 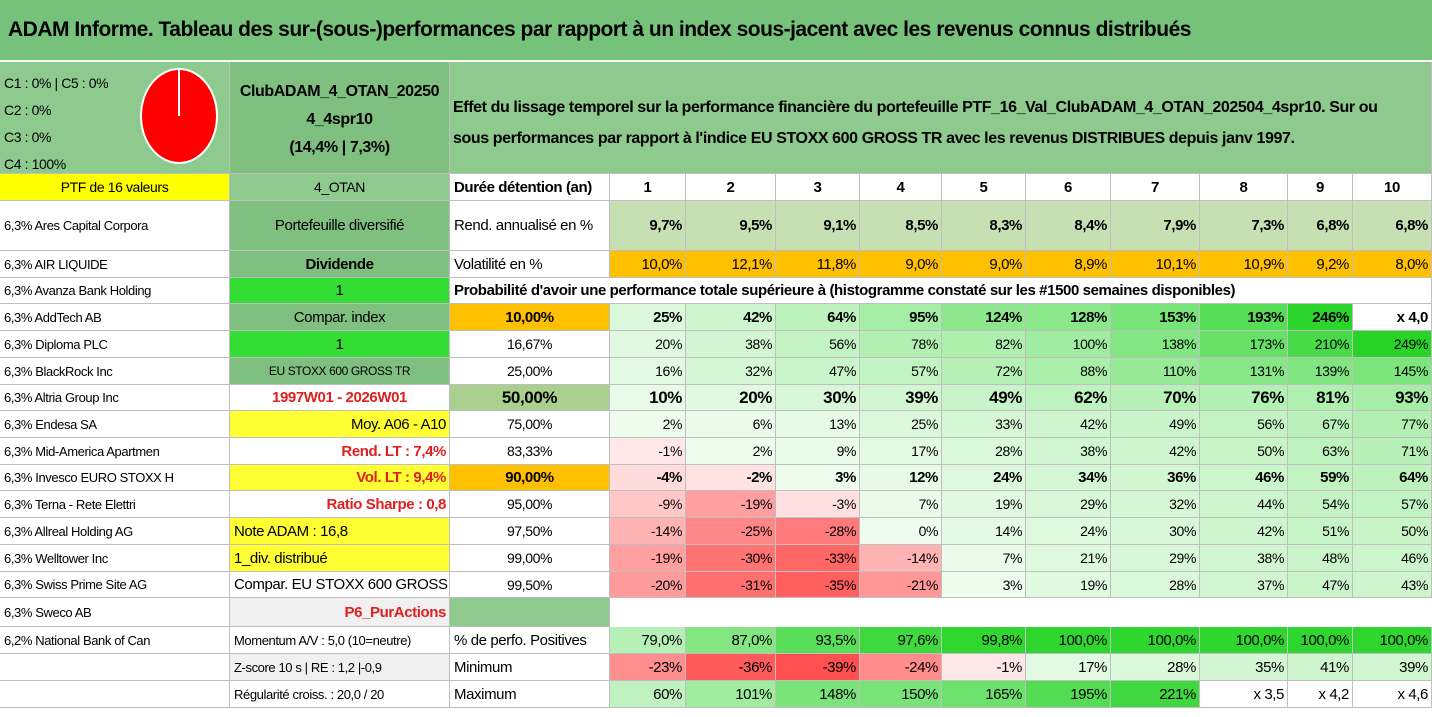 I want to click on proba-value: -35%, so click(x=818, y=585).